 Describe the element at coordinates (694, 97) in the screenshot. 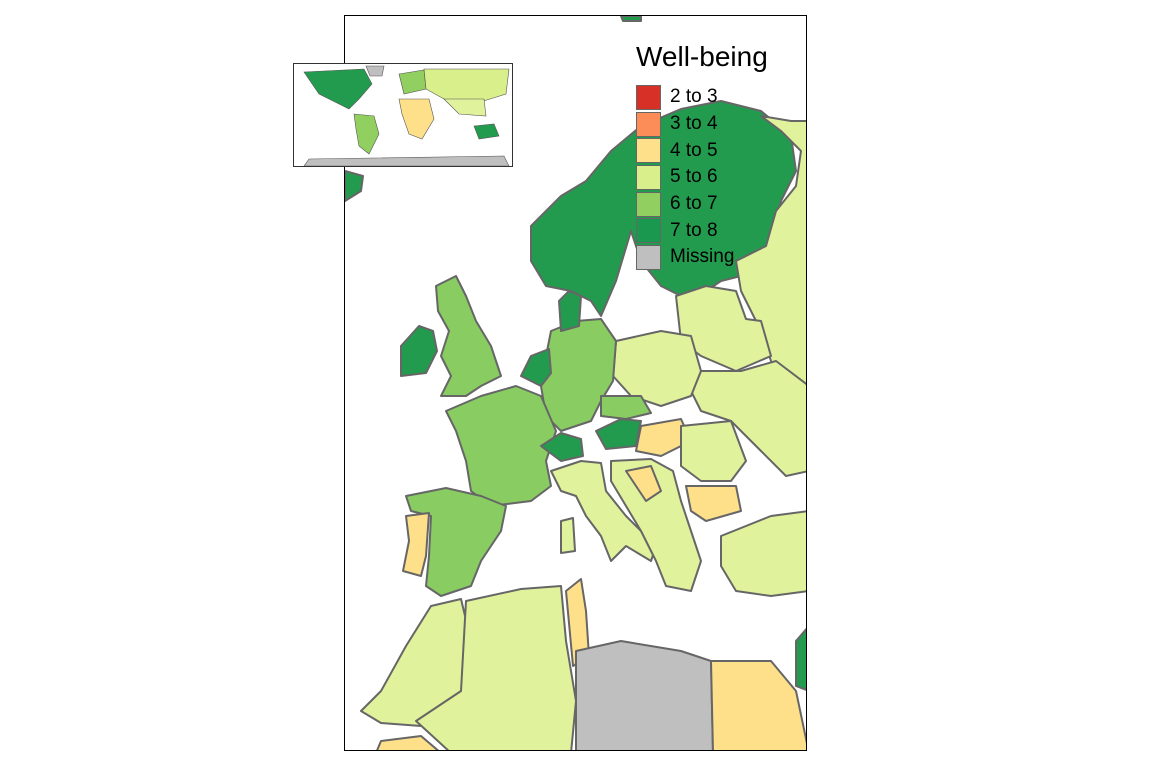

I see `legend-label: 2 to 3` at that location.